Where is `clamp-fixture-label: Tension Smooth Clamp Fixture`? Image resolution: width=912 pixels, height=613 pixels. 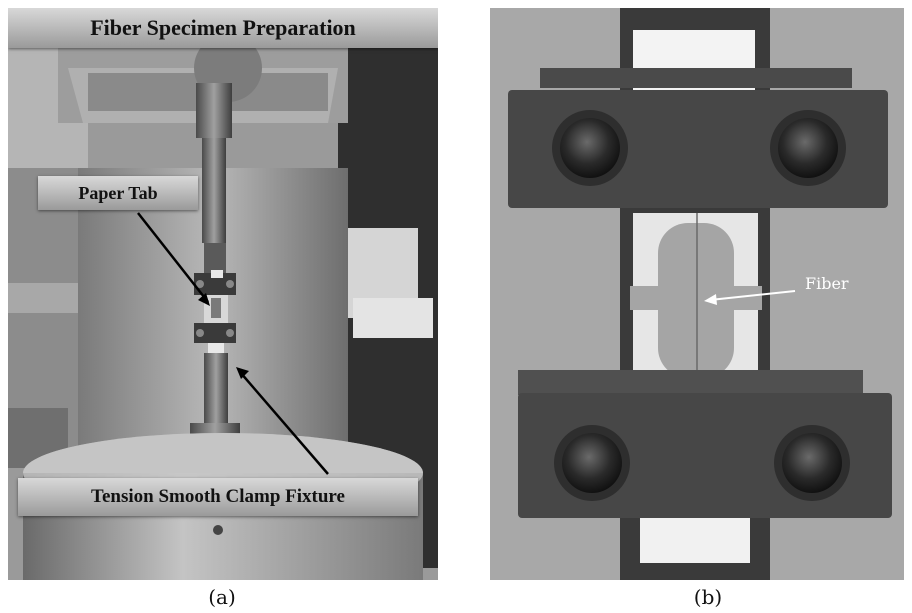
clamp-fixture-label: Tension Smooth Clamp Fixture is located at coordinates (218, 497).